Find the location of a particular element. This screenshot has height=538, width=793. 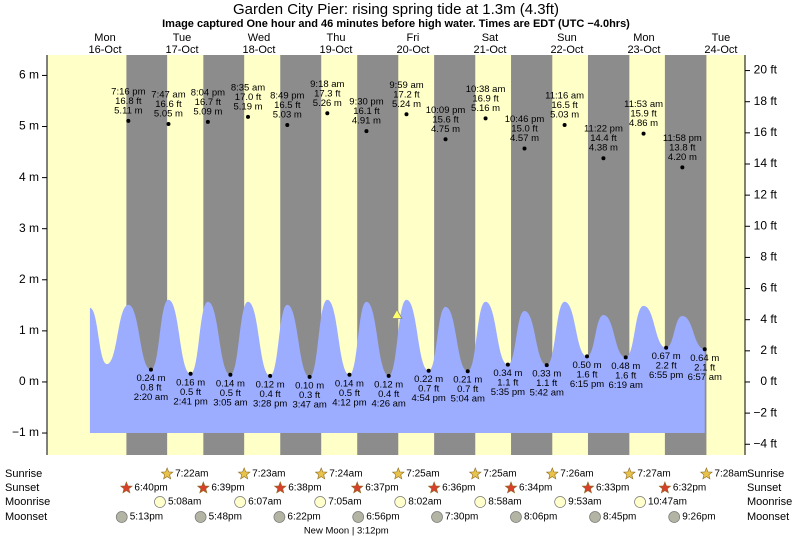

day-date: 22-Oct is located at coordinates (566, 50).